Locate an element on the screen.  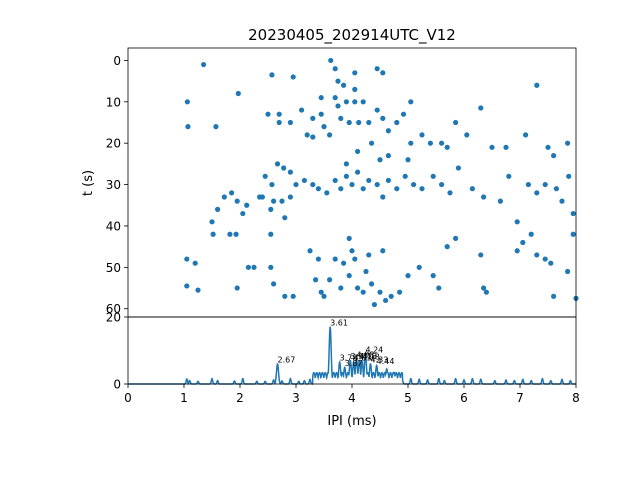
histogram-x-tick-label: 5 is located at coordinates (408, 398).